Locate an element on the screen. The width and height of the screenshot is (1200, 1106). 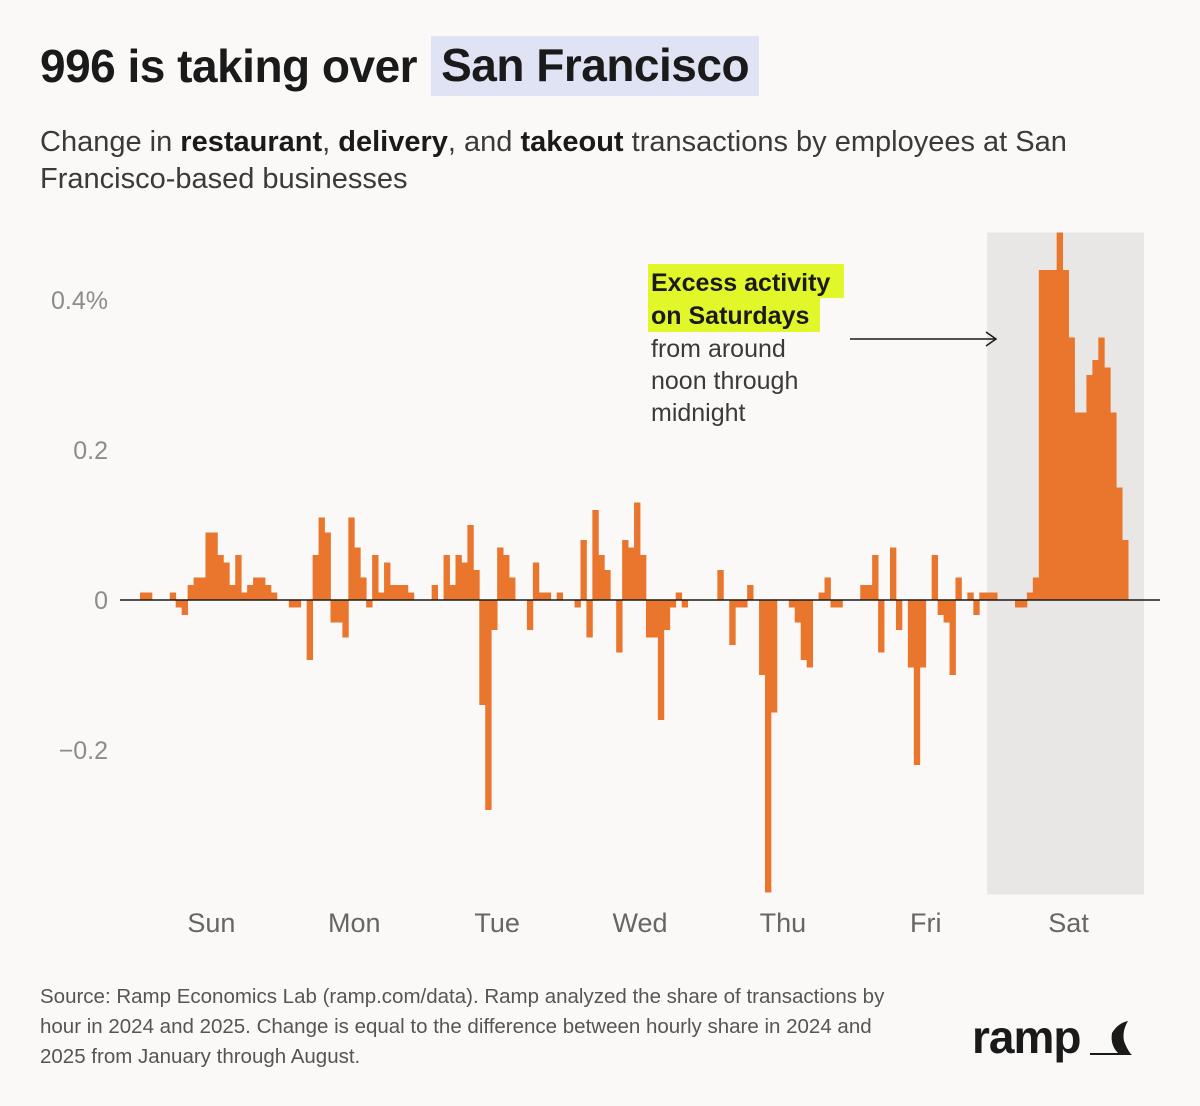
x-day-label: Fri is located at coordinates (925, 923).